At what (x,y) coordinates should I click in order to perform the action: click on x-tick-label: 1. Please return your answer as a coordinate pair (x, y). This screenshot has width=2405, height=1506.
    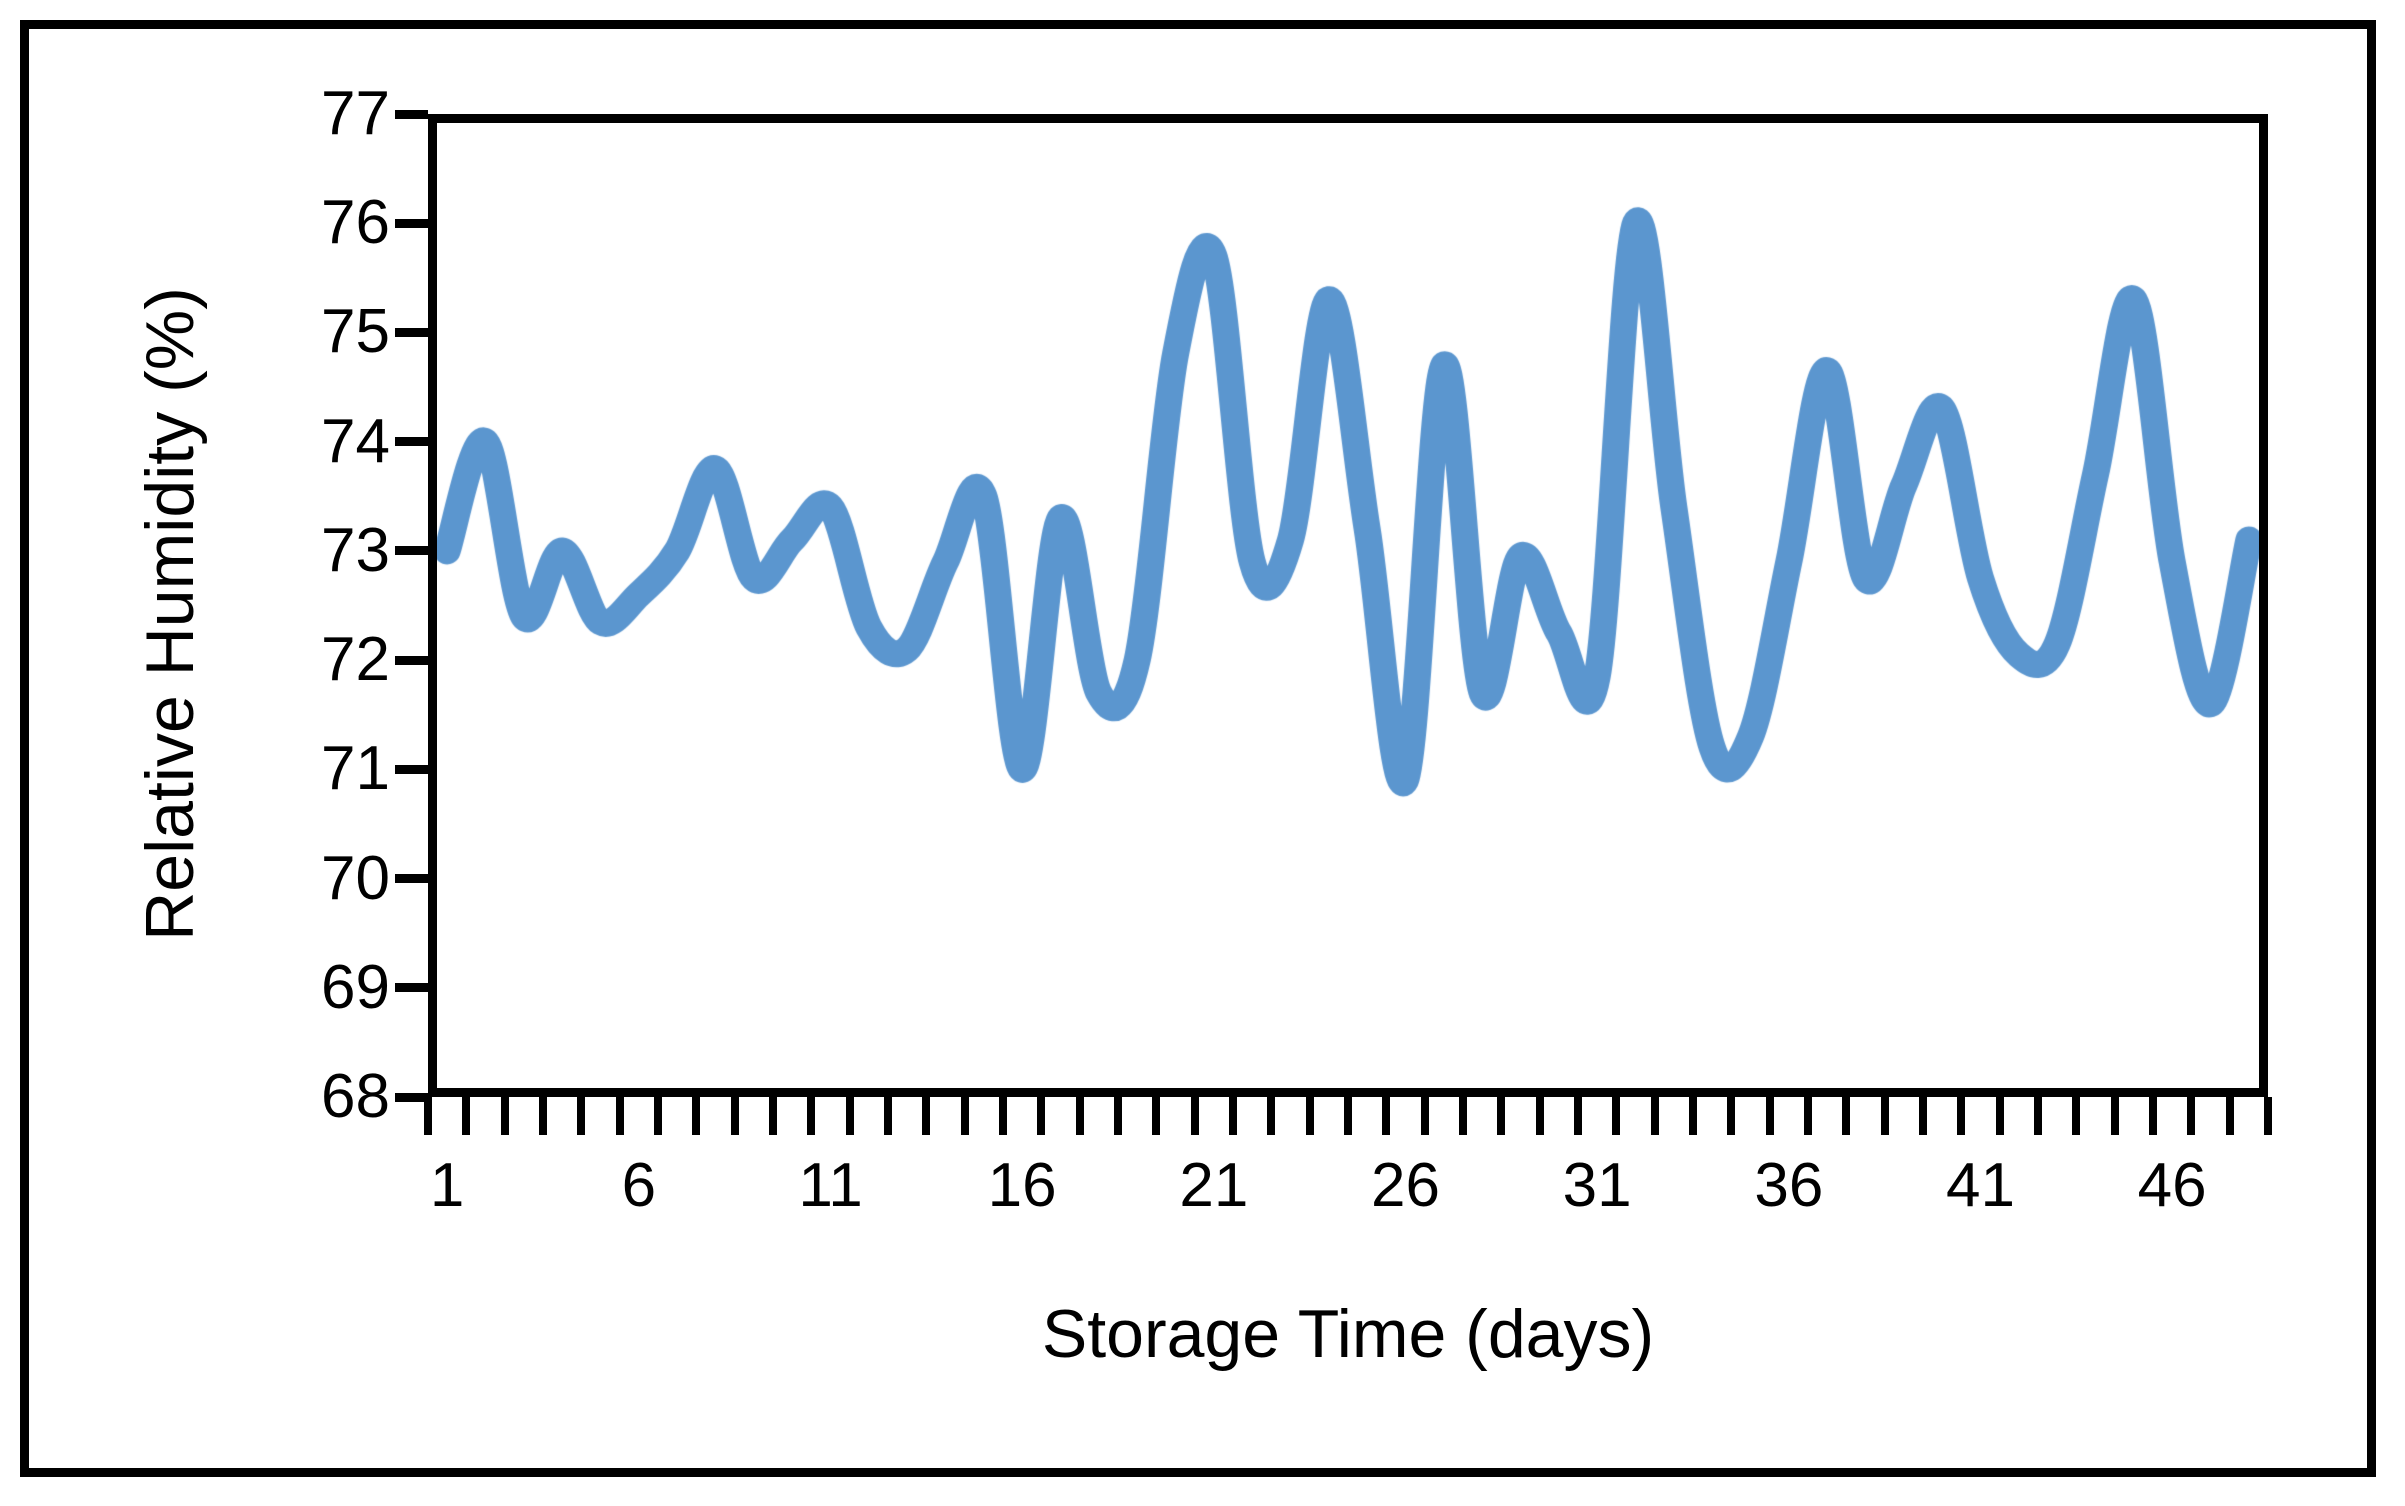
    Looking at the image, I should click on (447, 1185).